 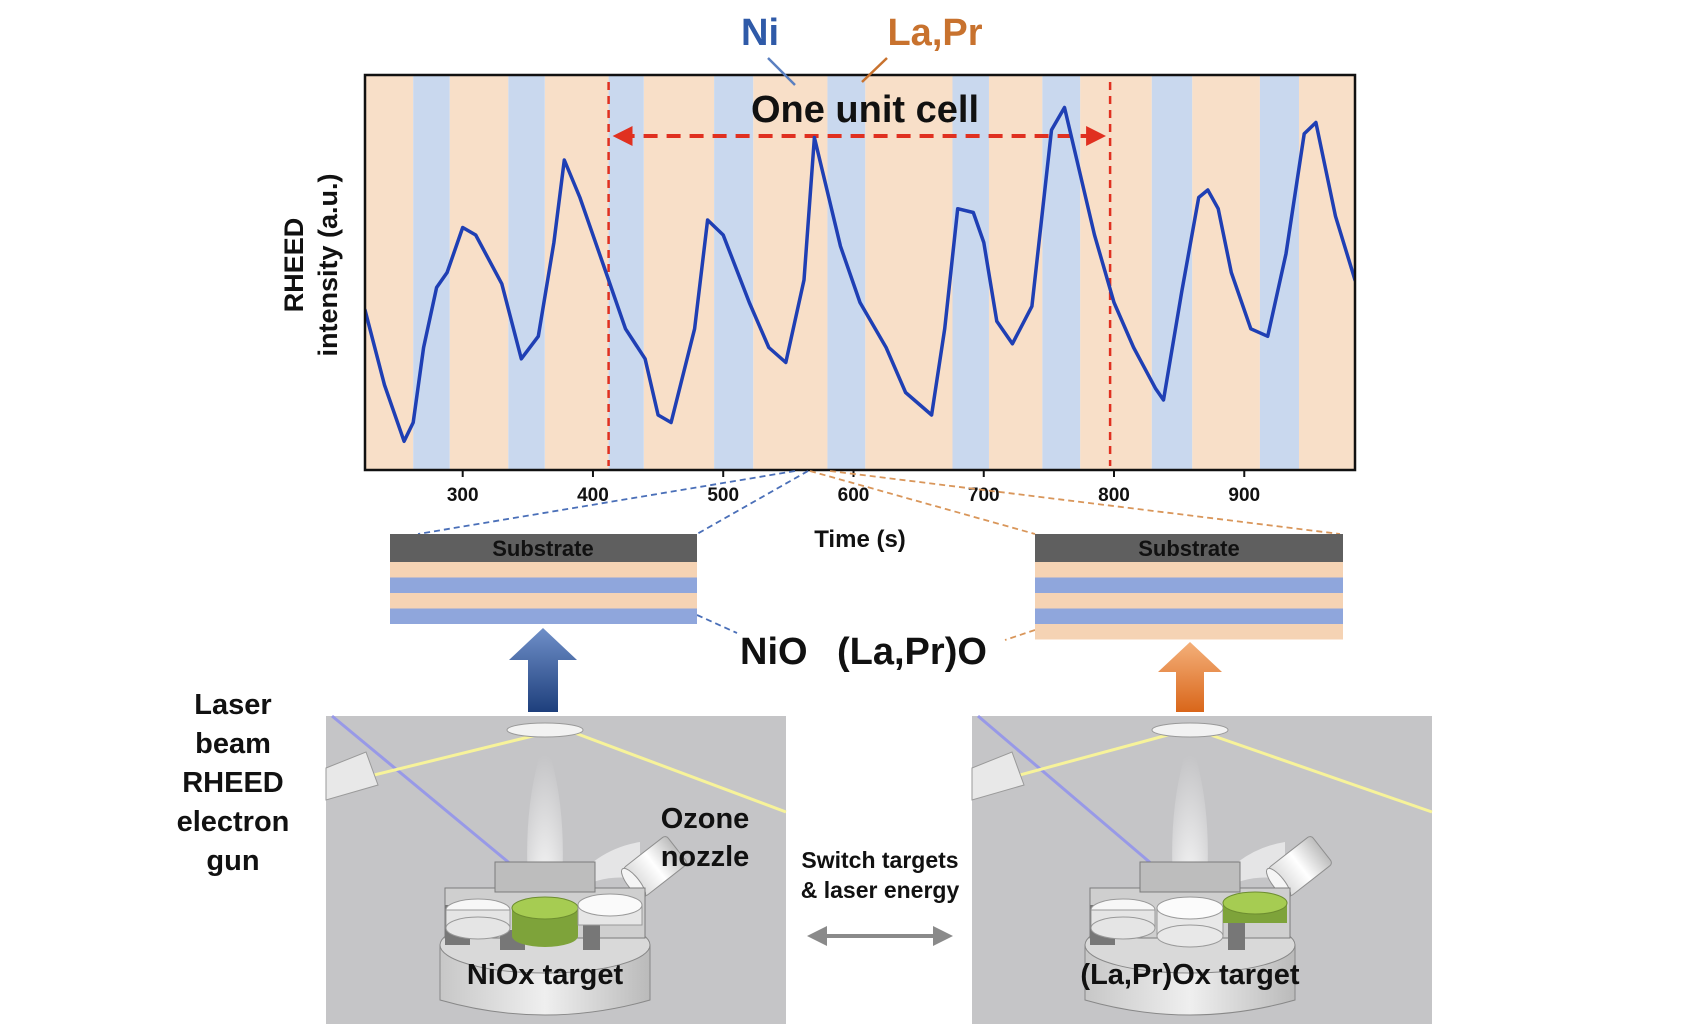 I want to click on right-laser-beam, so click(x=1095, y=754).